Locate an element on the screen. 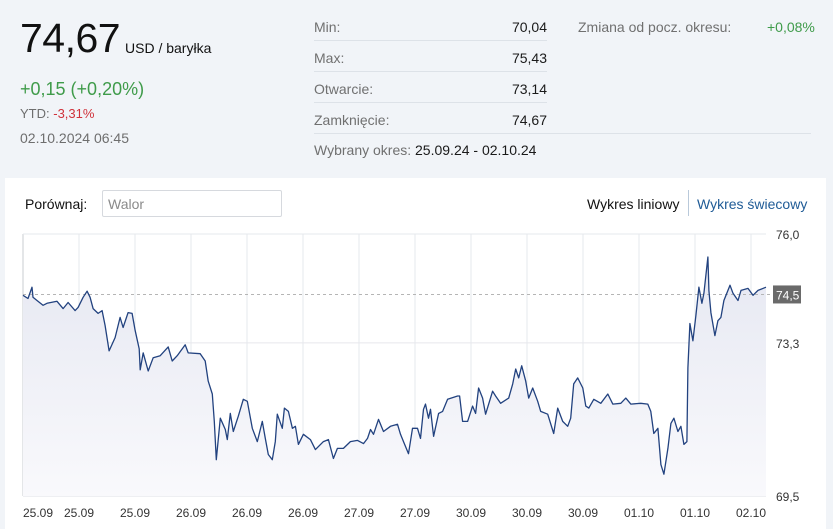 Image resolution: width=833 pixels, height=529 pixels. stat-label: Zamknięcie: is located at coordinates (352, 120).